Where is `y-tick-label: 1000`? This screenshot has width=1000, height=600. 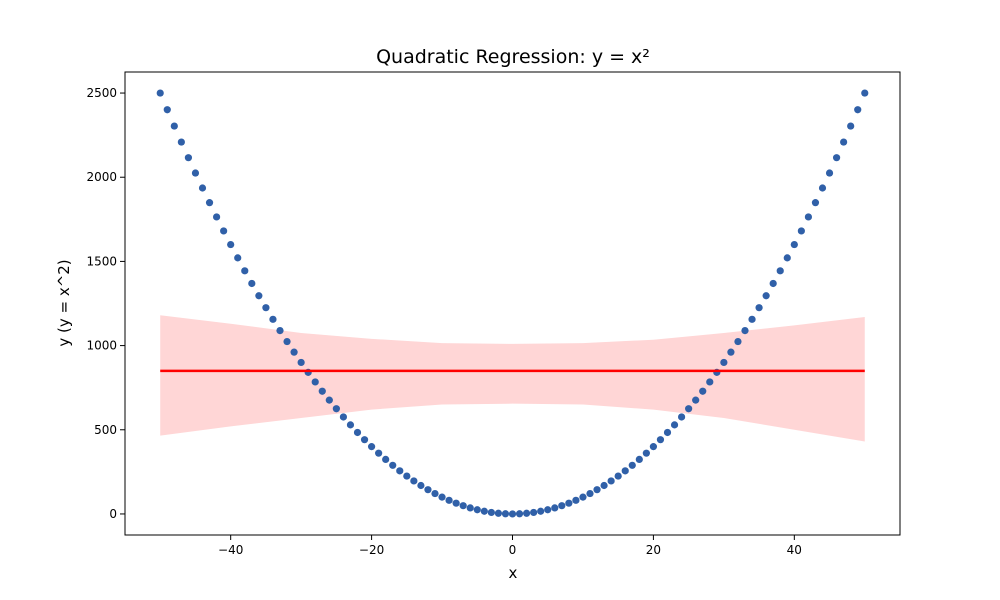
y-tick-label: 1000 is located at coordinates (101, 346).